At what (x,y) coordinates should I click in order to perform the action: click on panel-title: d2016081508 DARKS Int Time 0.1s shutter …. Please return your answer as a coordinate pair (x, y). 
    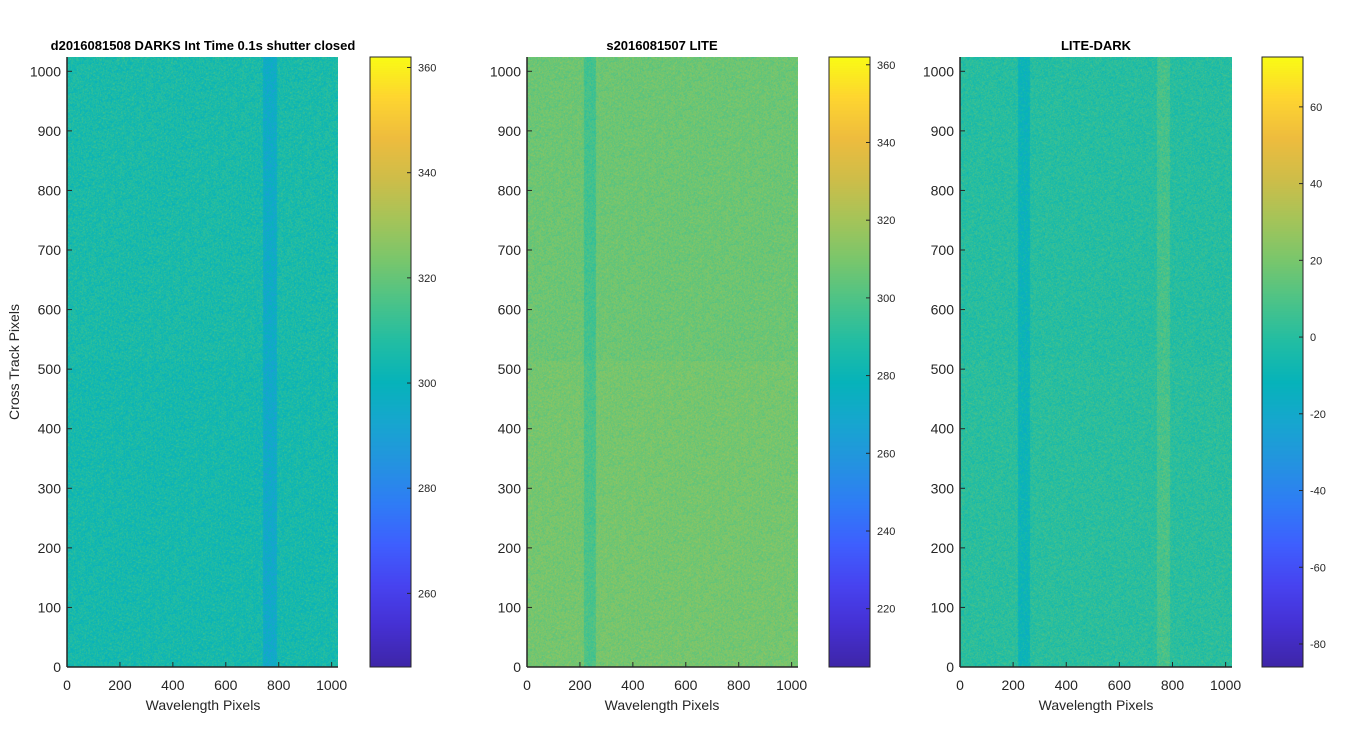
    Looking at the image, I should click on (203, 45).